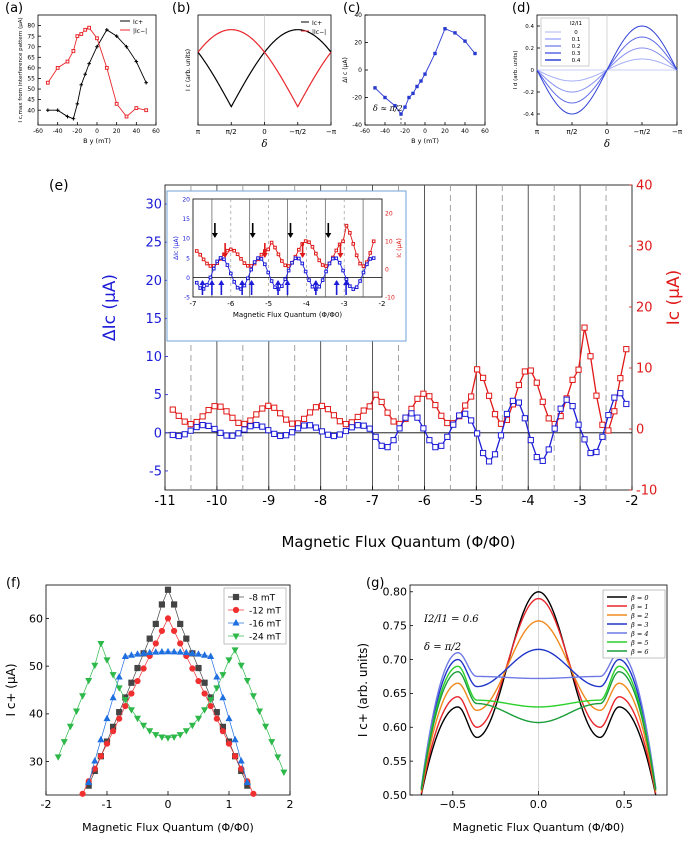 This screenshot has height=843, width=685. Describe the element at coordinates (168, 827) in the screenshot. I see `x-axis-label-f: Magnetic Flux Quantum (Φ/Φ0)` at that location.